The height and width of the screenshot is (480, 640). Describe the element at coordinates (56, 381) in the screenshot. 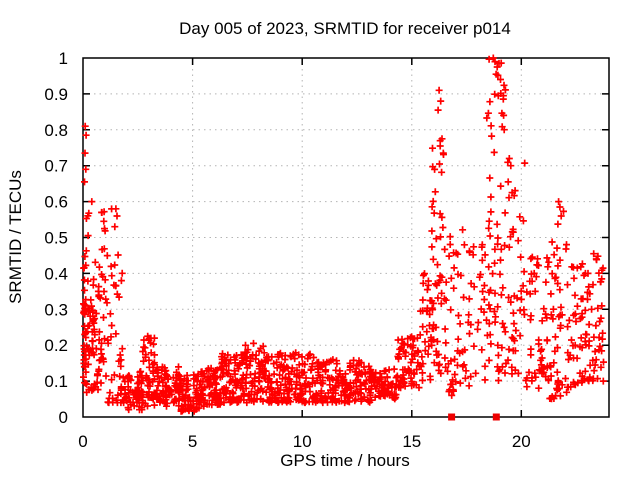

I see `y-tick-label: 0.1` at that location.